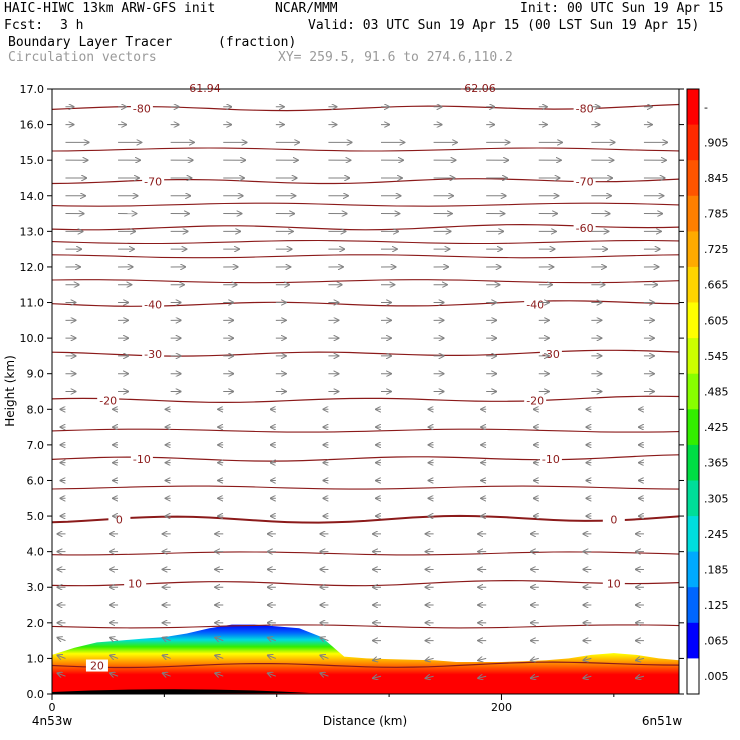 This screenshot has width=740, height=740. What do you see at coordinates (36, 409) in the screenshot?
I see `y-tick-label: 8.0` at bounding box center [36, 409].